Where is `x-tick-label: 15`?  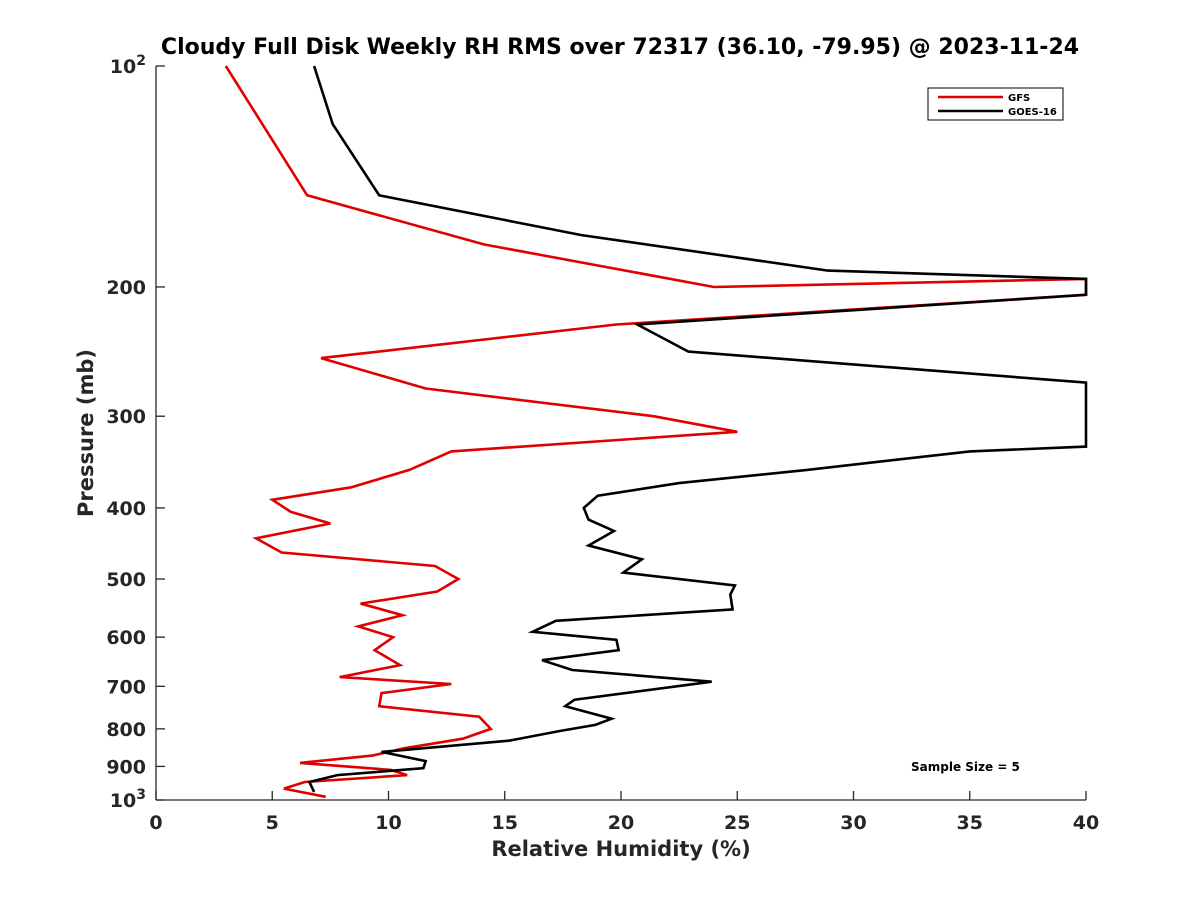 x-tick-label: 15 is located at coordinates (505, 823).